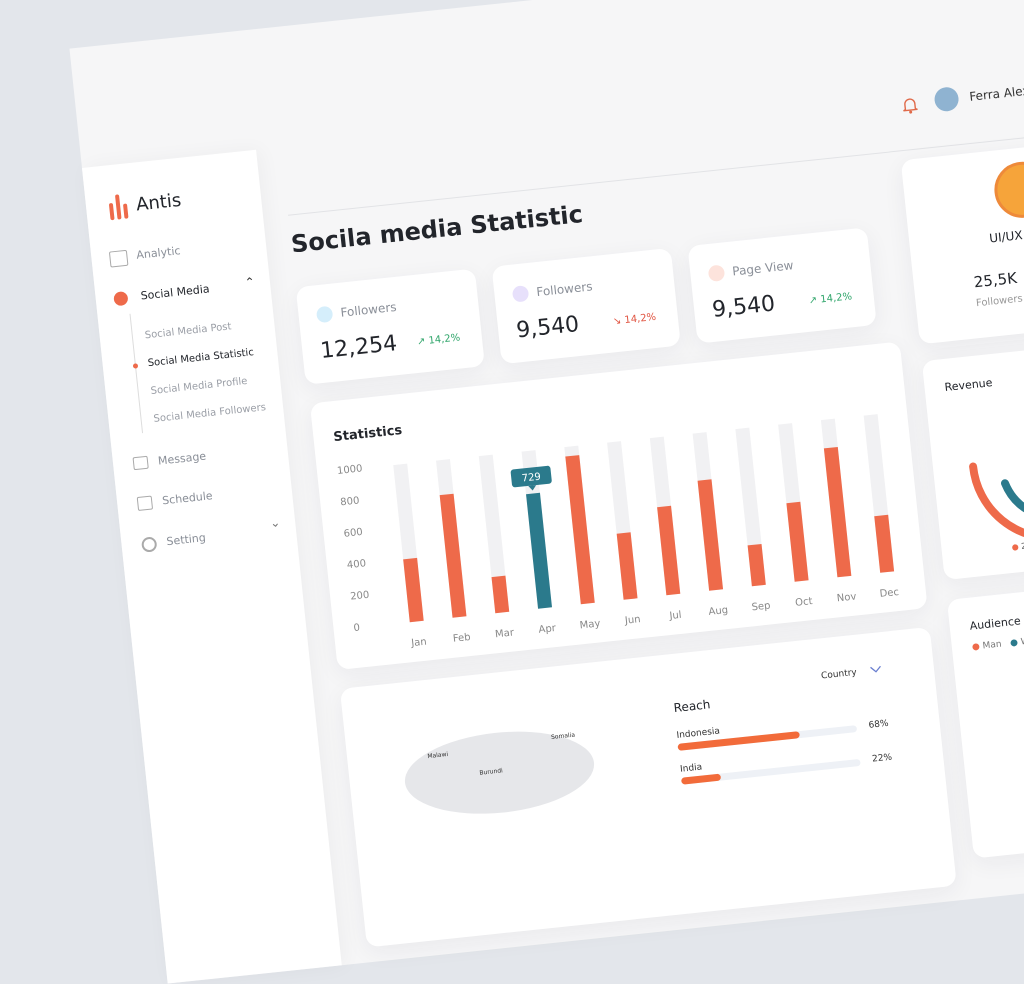 Image resolution: width=1024 pixels, height=984 pixels. What do you see at coordinates (181, 459) in the screenshot?
I see `nav-item: Message` at bounding box center [181, 459].